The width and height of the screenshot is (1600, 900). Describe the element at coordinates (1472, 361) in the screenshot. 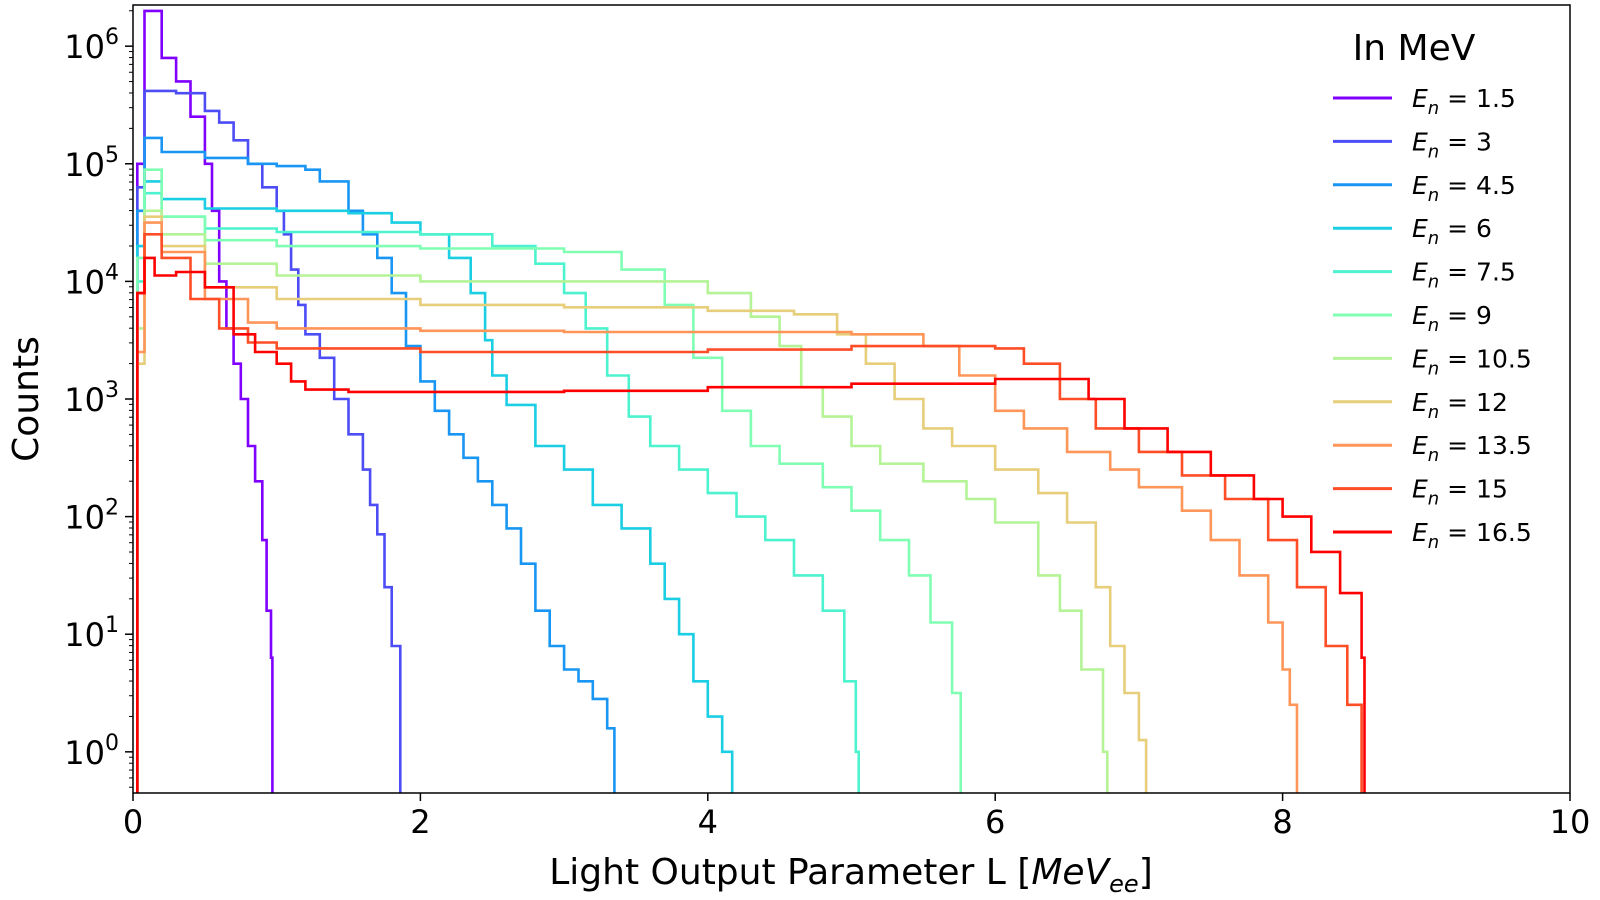

I see `legend-label: En = 10.5` at that location.